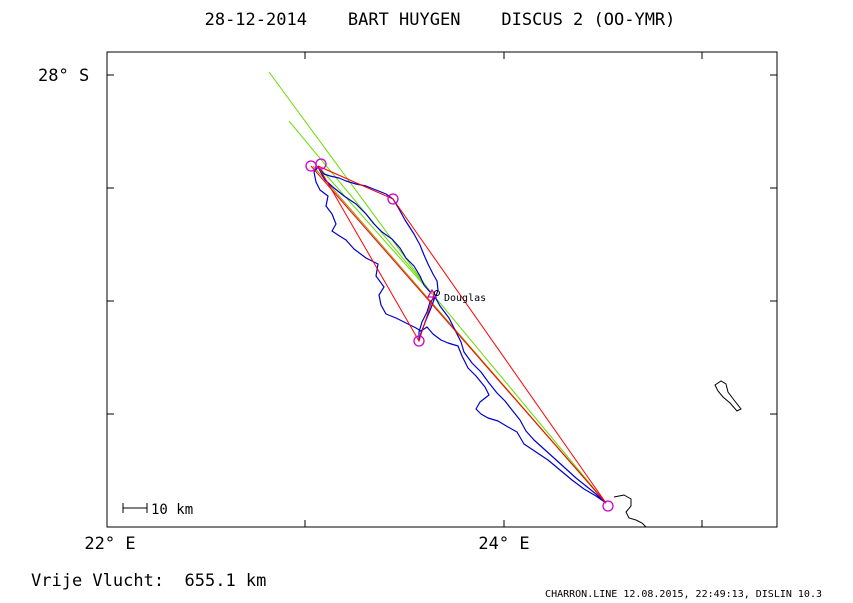 This screenshot has height=603, width=853. I want to click on waypoint-label: Douglas, so click(465, 298).